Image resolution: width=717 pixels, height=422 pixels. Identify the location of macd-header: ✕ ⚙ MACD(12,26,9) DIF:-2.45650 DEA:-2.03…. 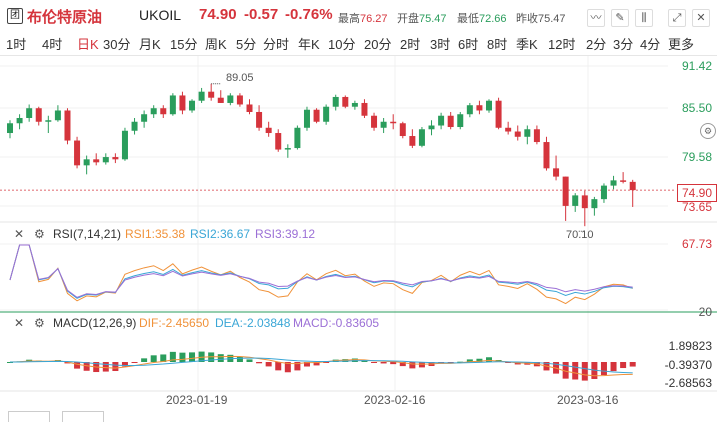
(358, 323).